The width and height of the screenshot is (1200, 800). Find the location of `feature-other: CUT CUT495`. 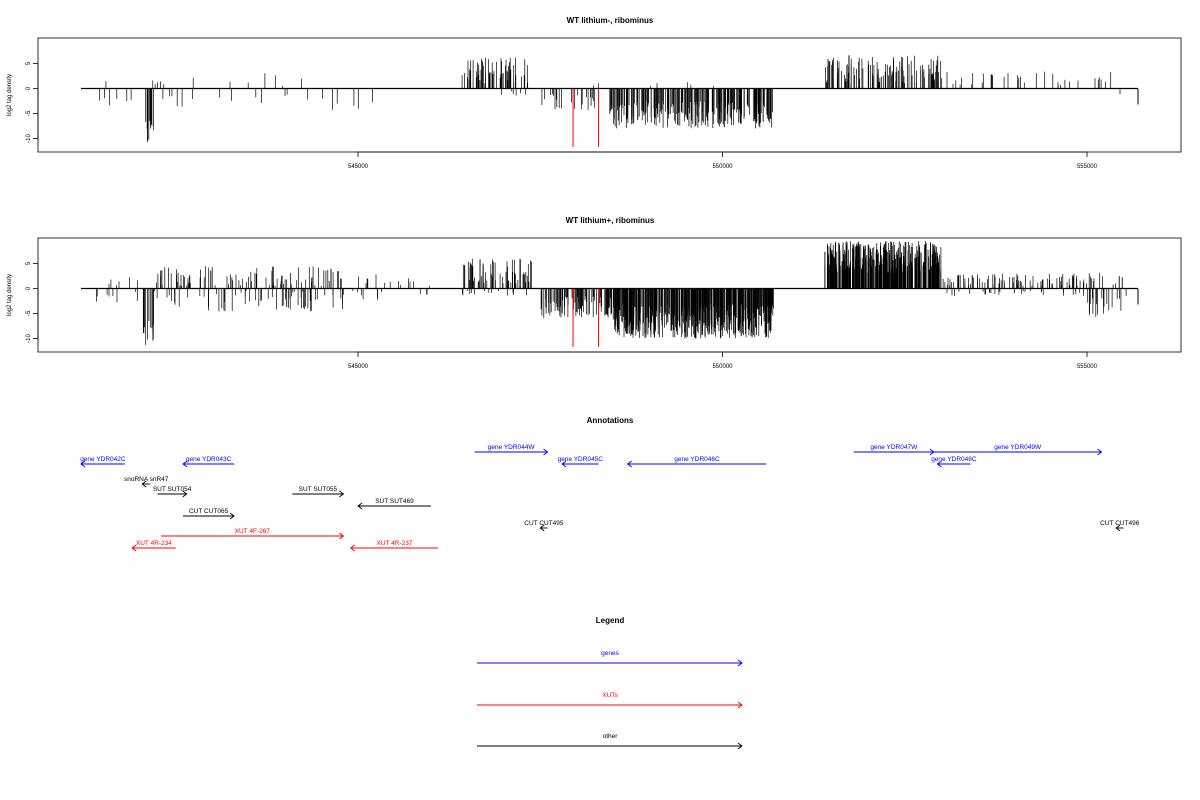

feature-other: CUT CUT495 is located at coordinates (544, 526).